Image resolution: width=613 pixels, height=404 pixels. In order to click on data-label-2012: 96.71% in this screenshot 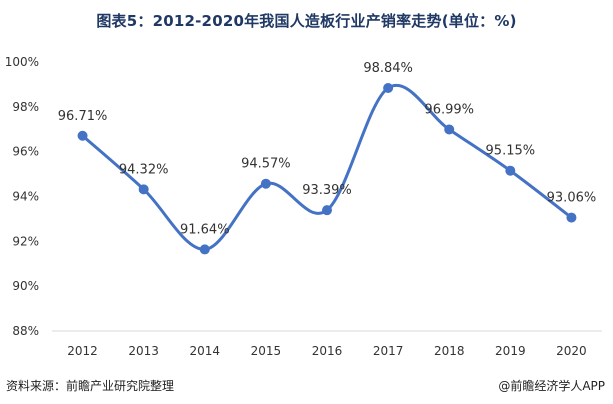, I will do `click(83, 116)`.